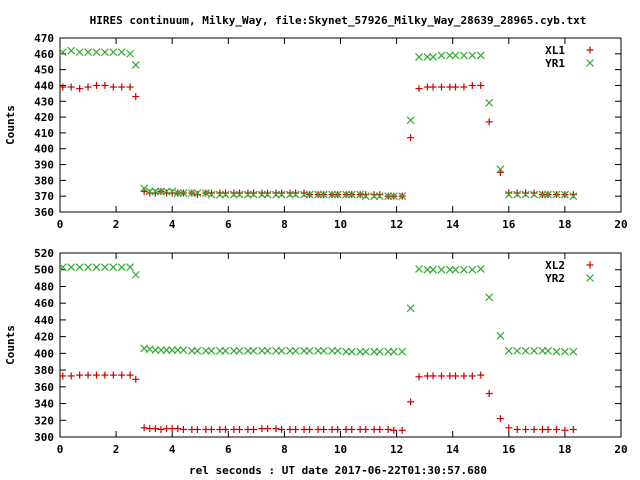 The image size is (640, 480). Describe the element at coordinates (509, 449) in the screenshot. I see `bottom-x-tick-label: 16` at that location.